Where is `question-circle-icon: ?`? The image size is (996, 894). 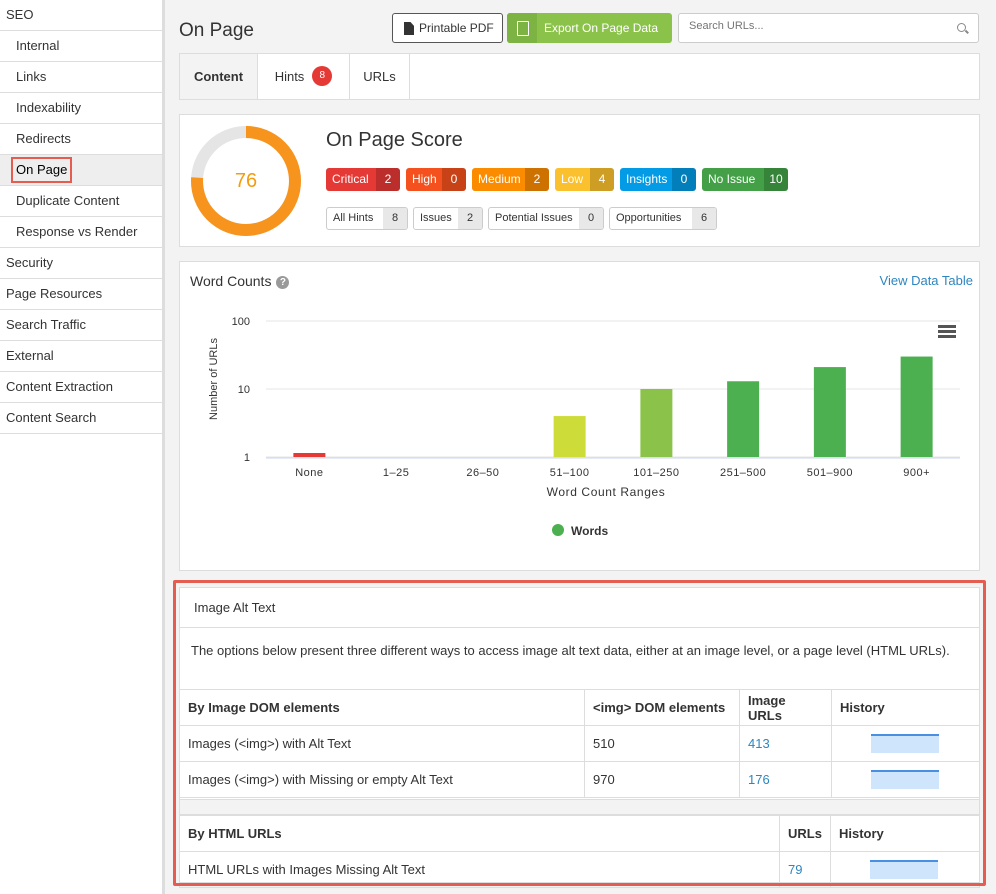
question-circle-icon: ? is located at coordinates (283, 282).